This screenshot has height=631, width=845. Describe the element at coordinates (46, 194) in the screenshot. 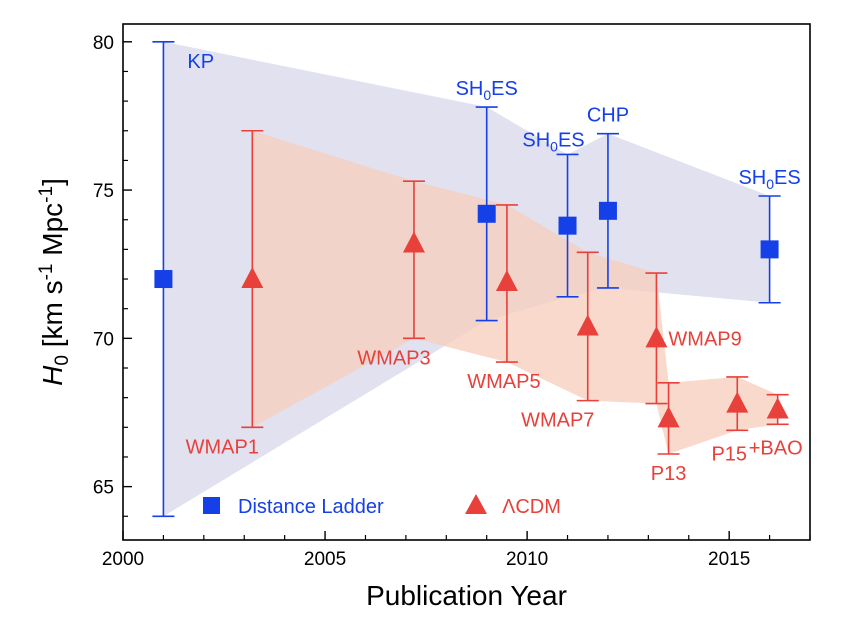

I see `y-axis-title-exp-2: -1` at that location.